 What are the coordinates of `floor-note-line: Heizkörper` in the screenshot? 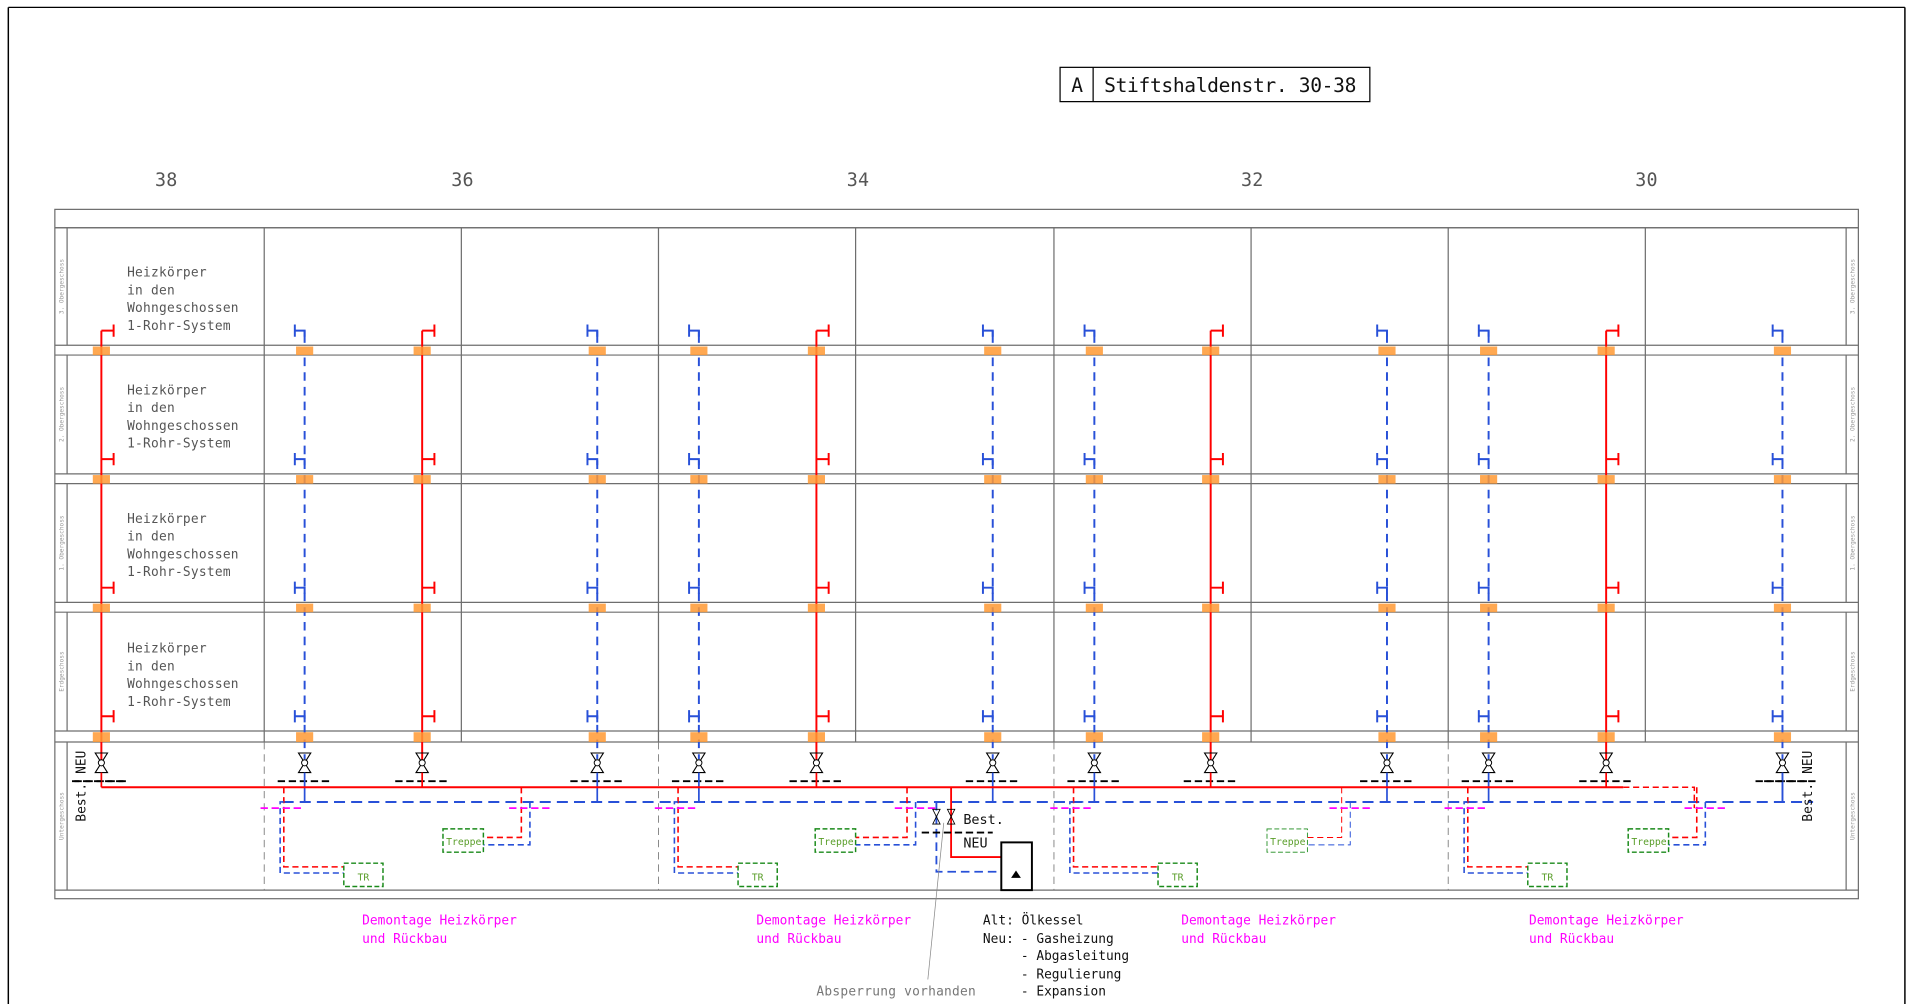 It's located at (167, 519).